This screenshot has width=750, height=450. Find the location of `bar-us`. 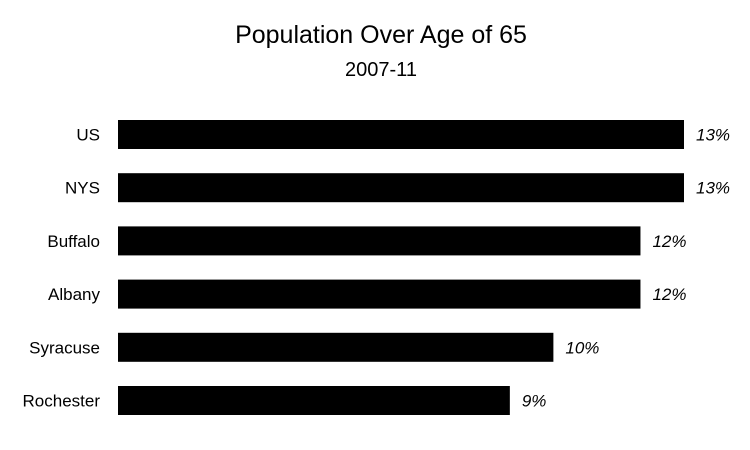

bar-us is located at coordinates (401, 134).